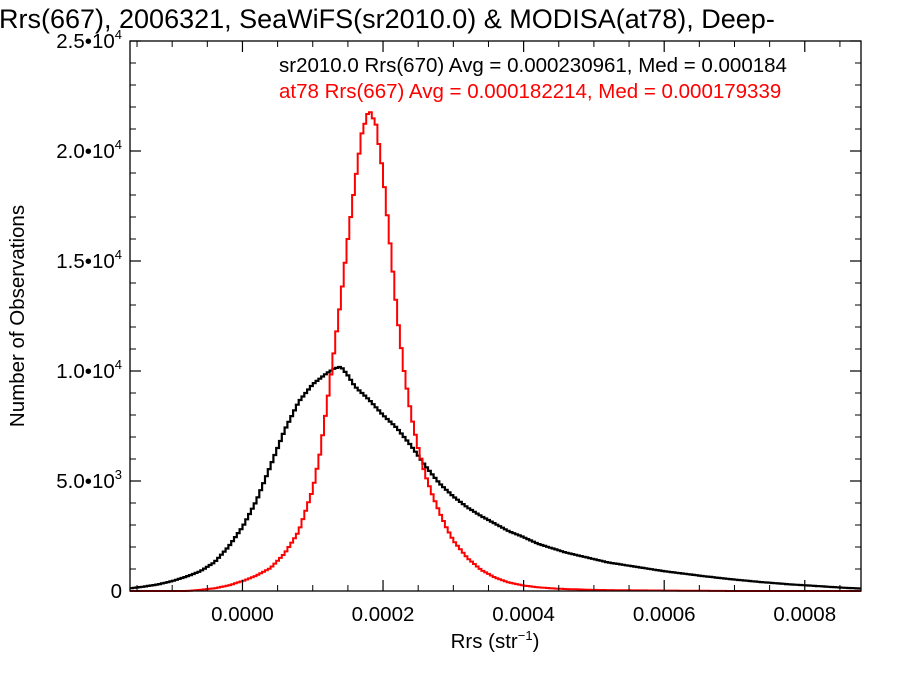  I want to click on y-tick-label: 1.0•104, so click(89, 370).